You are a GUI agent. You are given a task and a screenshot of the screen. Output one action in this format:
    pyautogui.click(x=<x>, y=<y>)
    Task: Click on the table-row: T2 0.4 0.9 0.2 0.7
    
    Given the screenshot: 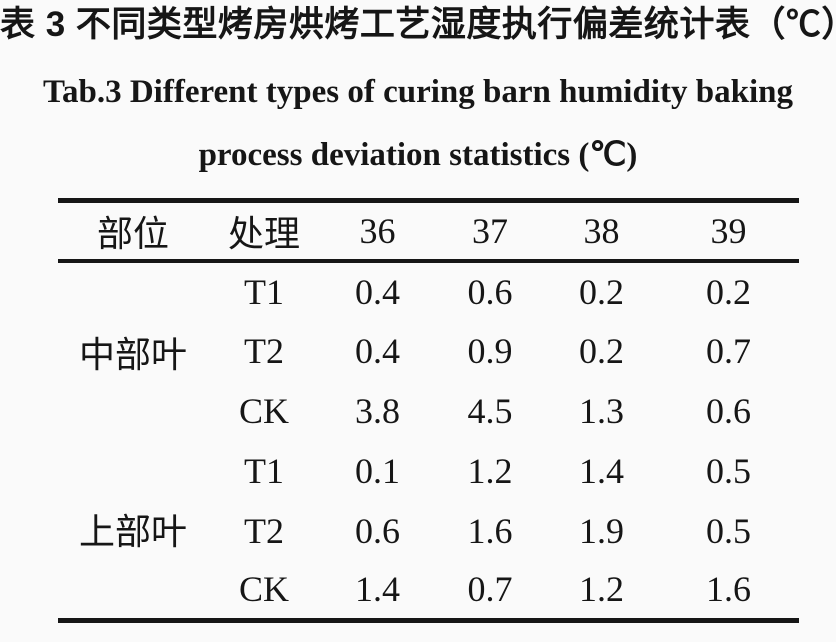 What is the action you would take?
    pyautogui.click(x=428, y=351)
    